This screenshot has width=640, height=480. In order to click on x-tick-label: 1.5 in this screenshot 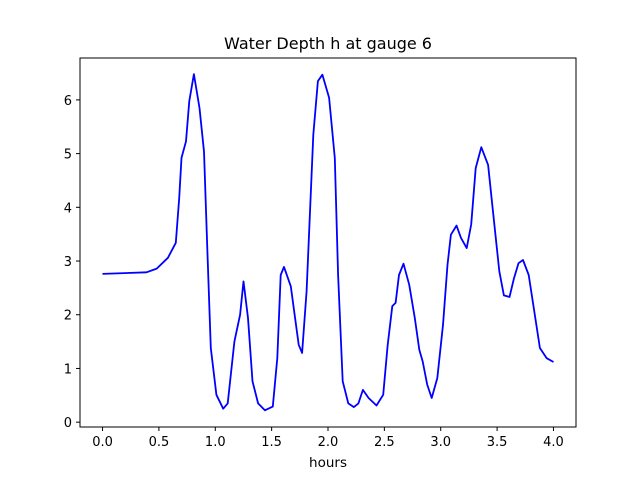, I will do `click(271, 442)`.